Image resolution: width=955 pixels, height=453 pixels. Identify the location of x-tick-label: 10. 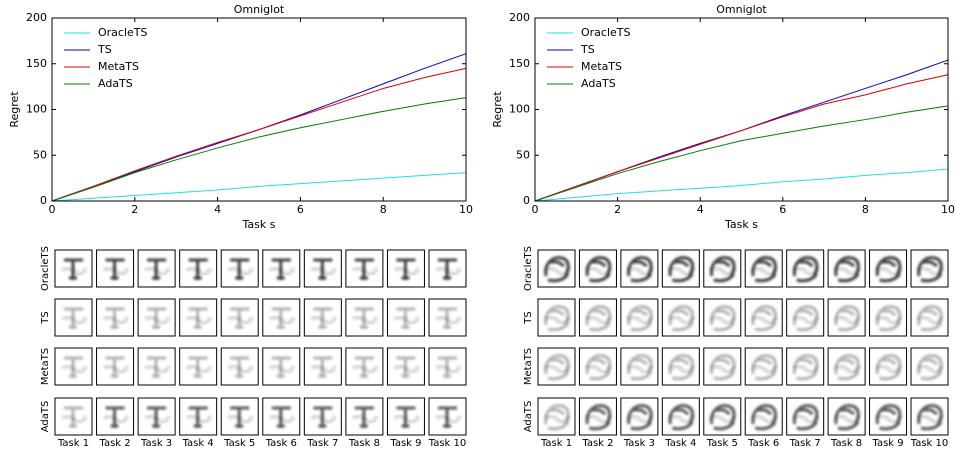
(466, 209).